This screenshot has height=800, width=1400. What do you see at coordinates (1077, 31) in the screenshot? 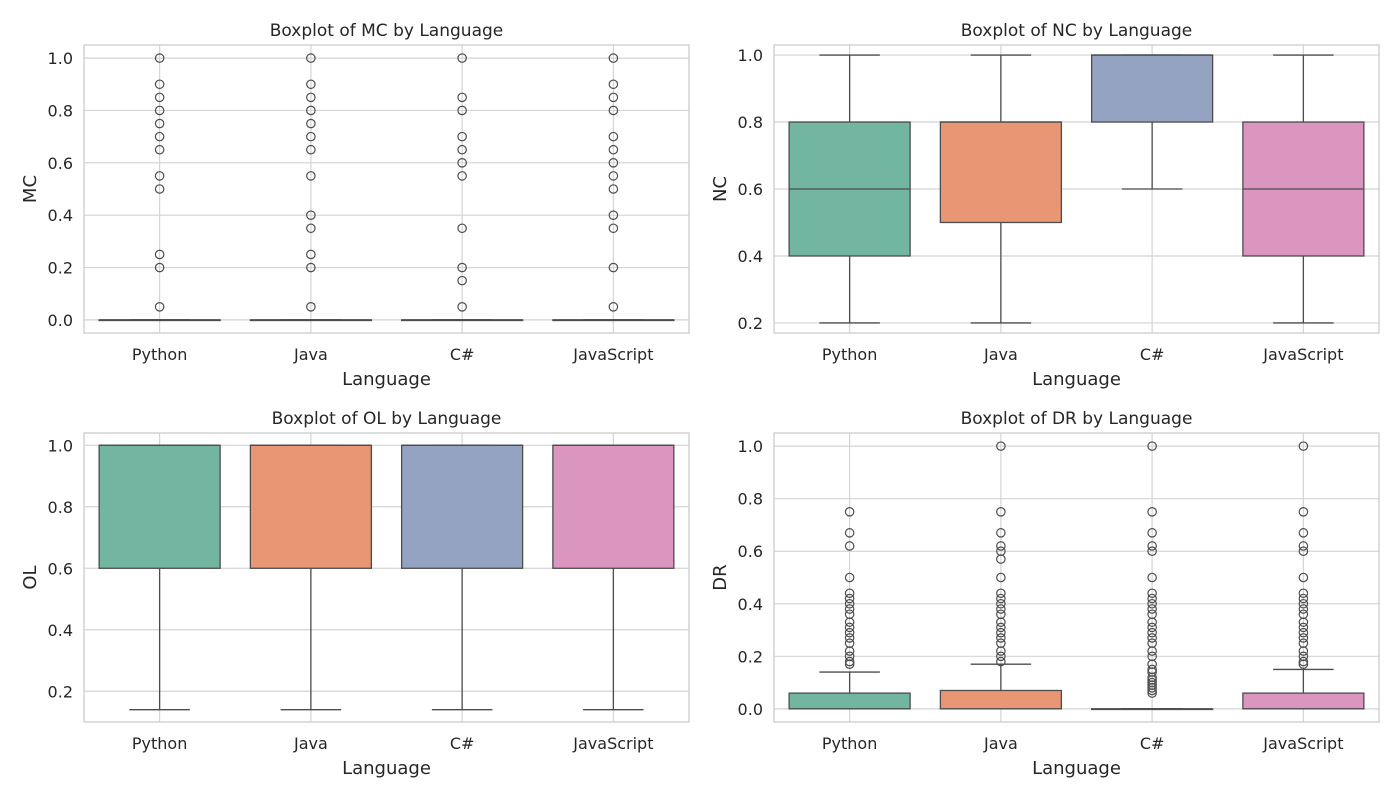
I see `chart-title: Boxplot of NC by Language` at bounding box center [1077, 31].